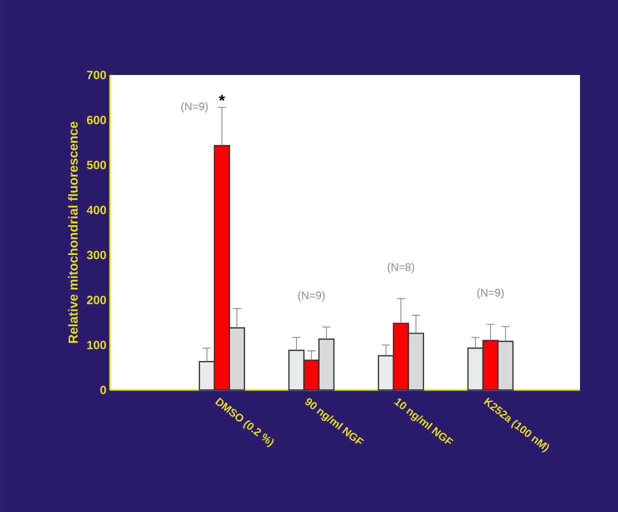  Describe the element at coordinates (221, 97) in the screenshot. I see `annotation: *` at that location.